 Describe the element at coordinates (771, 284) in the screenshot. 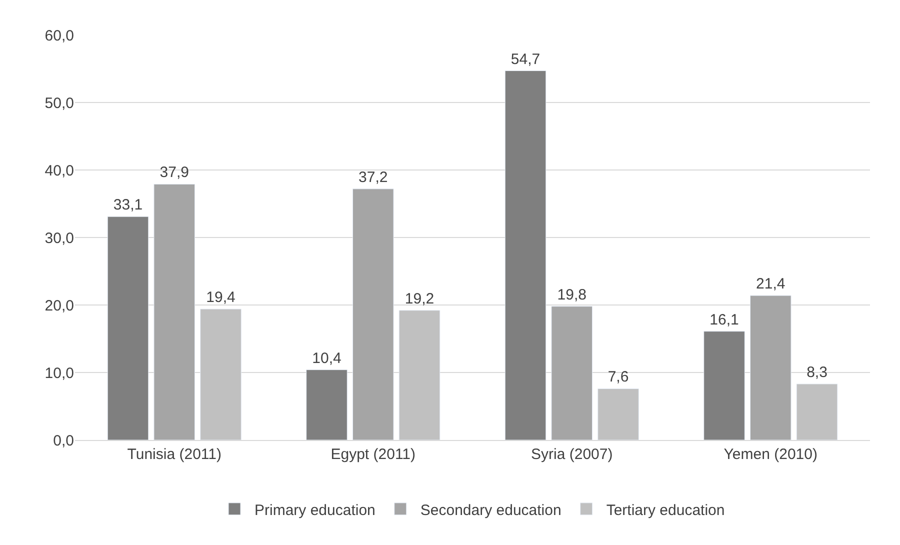

I see `data-label: 21,4` at that location.